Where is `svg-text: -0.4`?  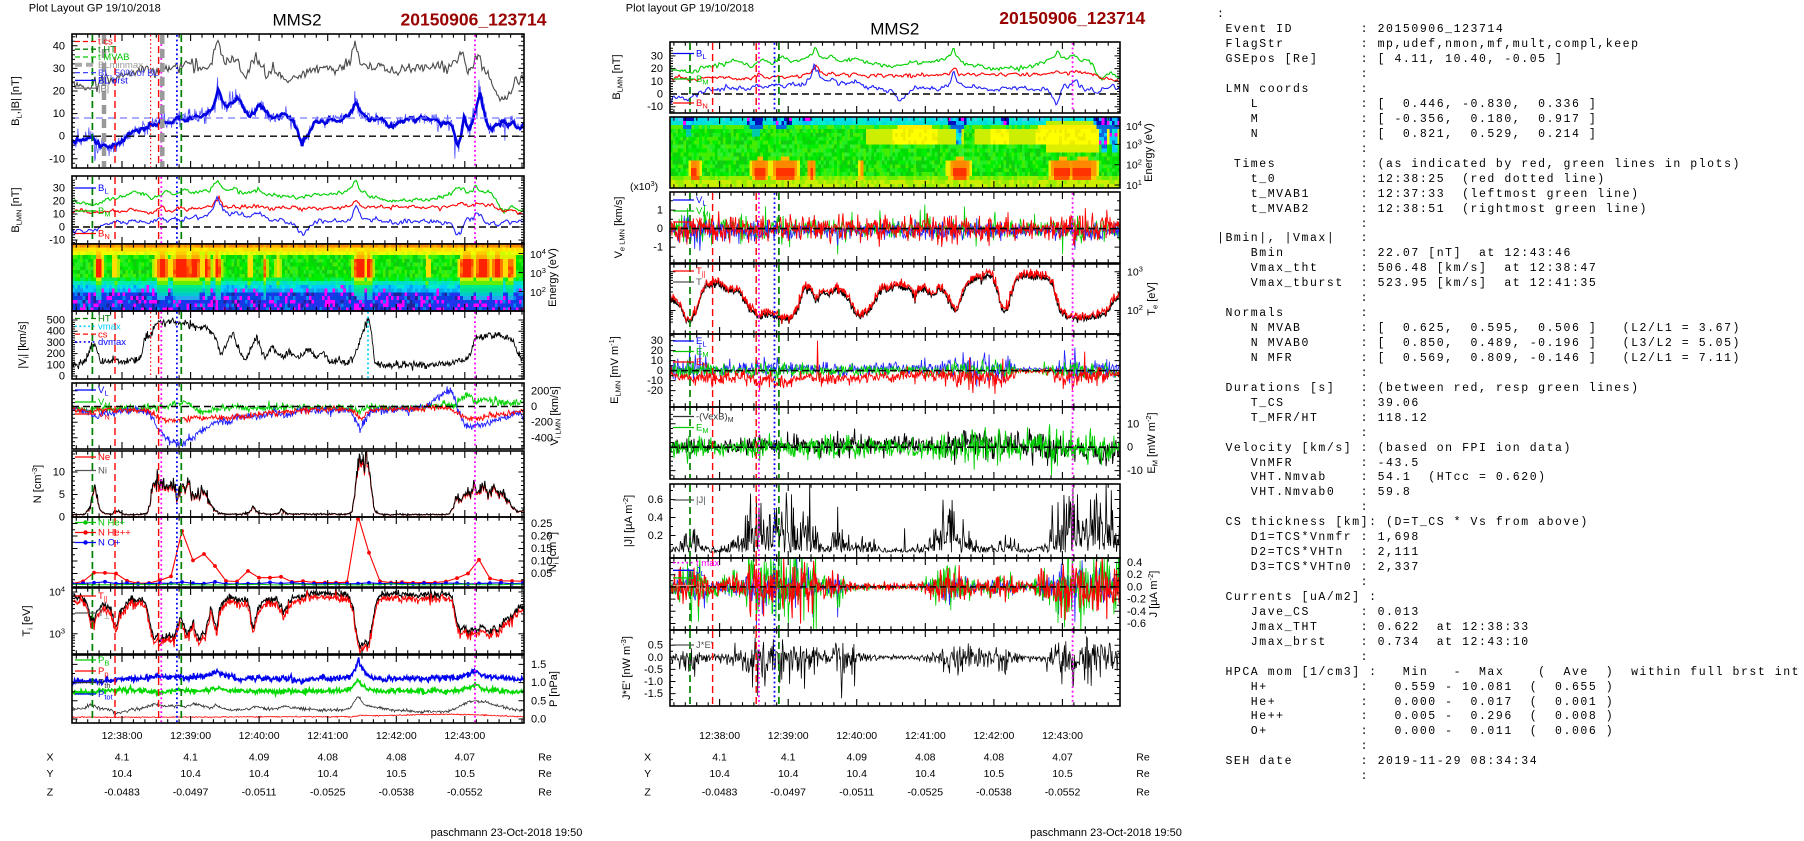 svg-text: -0.4 is located at coordinates (1136, 612).